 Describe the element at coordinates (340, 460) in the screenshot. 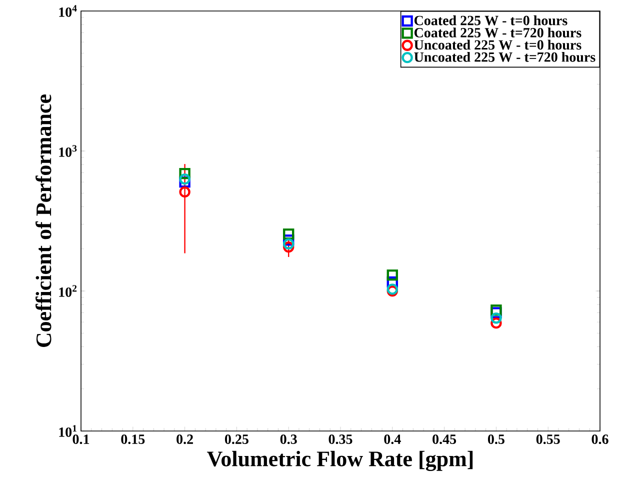

I see `x-axis-title: Volumetric Flow Rate [gpm]` at that location.